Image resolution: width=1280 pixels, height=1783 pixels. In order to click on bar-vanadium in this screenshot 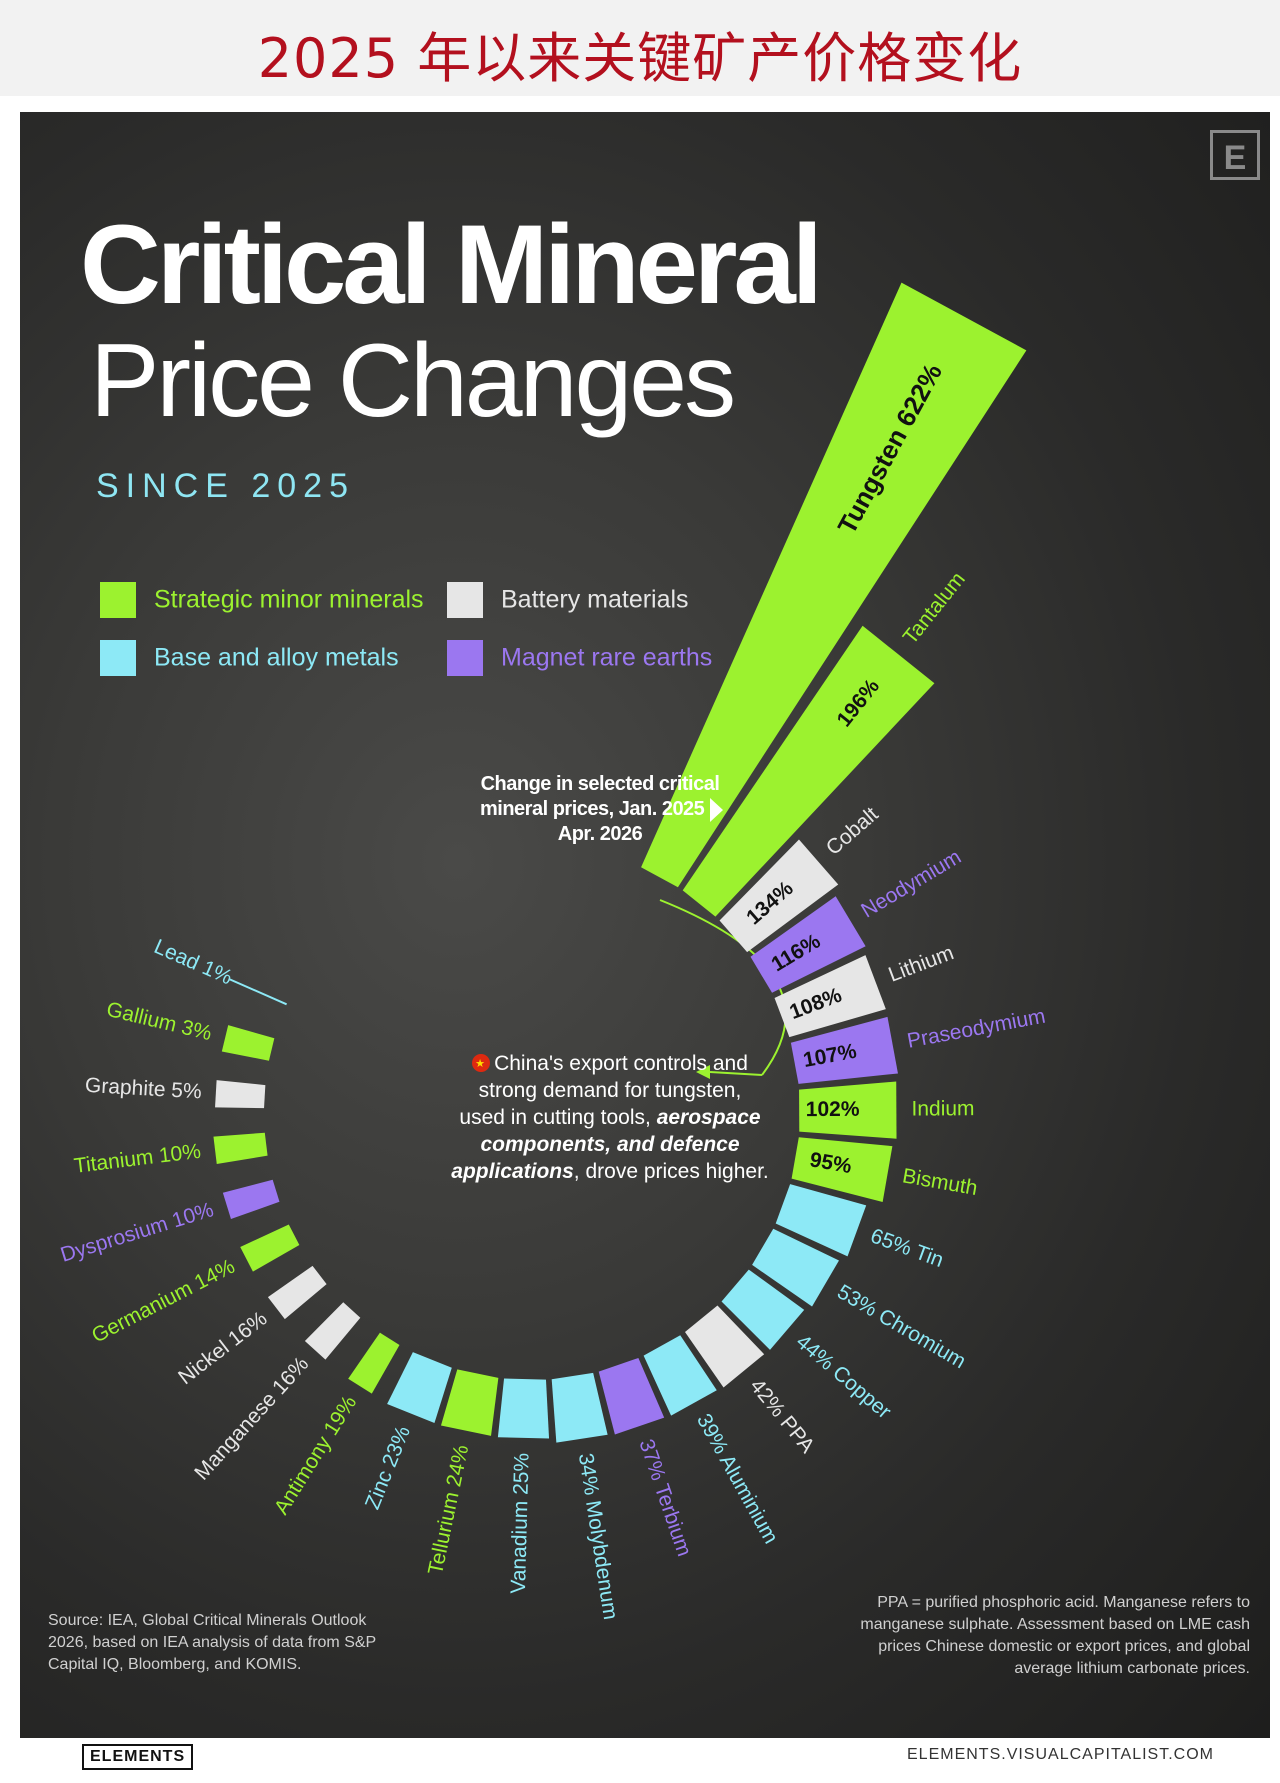, I will do `click(523, 1408)`.